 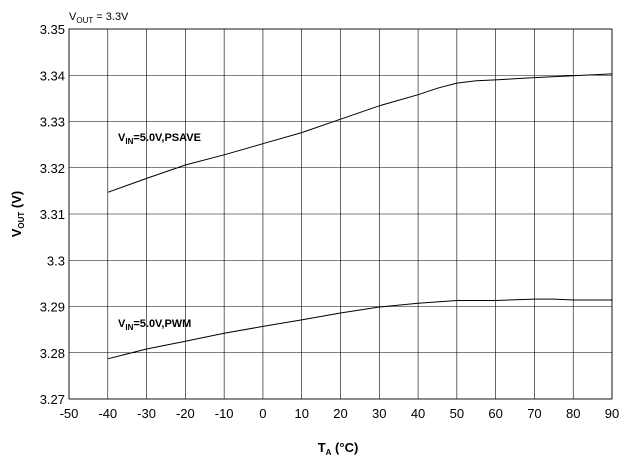 What do you see at coordinates (262, 413) in the screenshot?
I see `x-tick-label: 0` at bounding box center [262, 413].